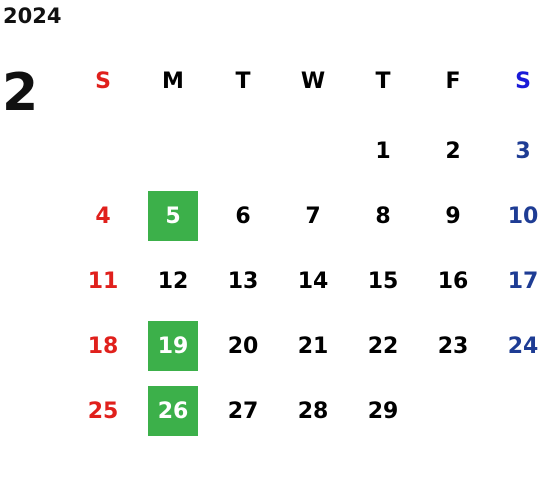  I want to click on day: 25, so click(103, 411).